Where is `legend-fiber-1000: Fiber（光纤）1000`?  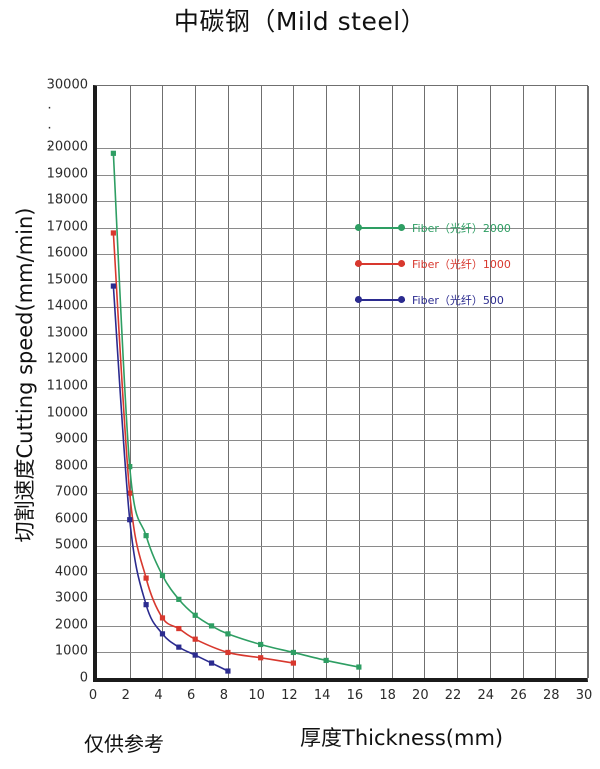
legend-fiber-1000: Fiber（光纤）1000 is located at coordinates (445, 264).